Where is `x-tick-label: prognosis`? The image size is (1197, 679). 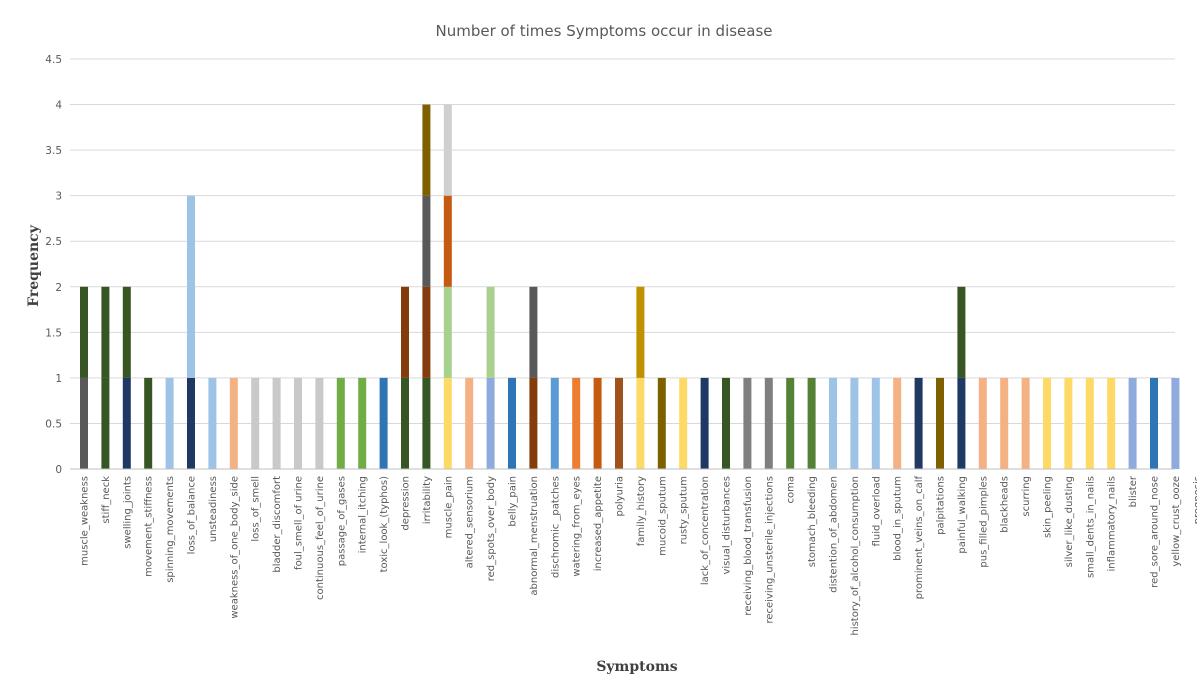 x-tick-label: prognosis is located at coordinates (1194, 500).